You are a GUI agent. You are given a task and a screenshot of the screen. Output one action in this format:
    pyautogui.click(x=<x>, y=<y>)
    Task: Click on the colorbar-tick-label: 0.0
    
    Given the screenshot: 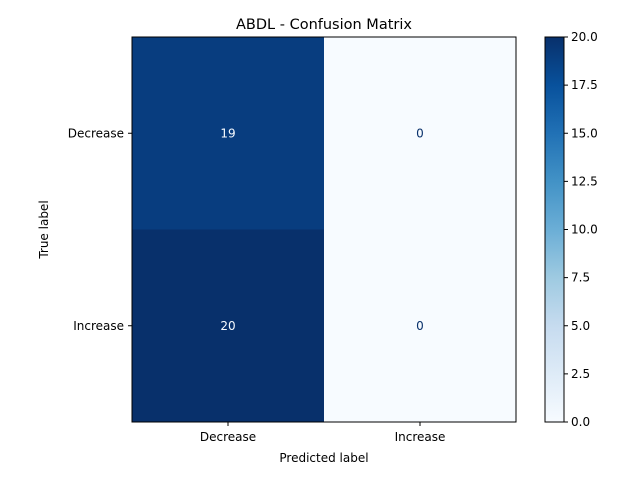 What is the action you would take?
    pyautogui.click(x=580, y=422)
    